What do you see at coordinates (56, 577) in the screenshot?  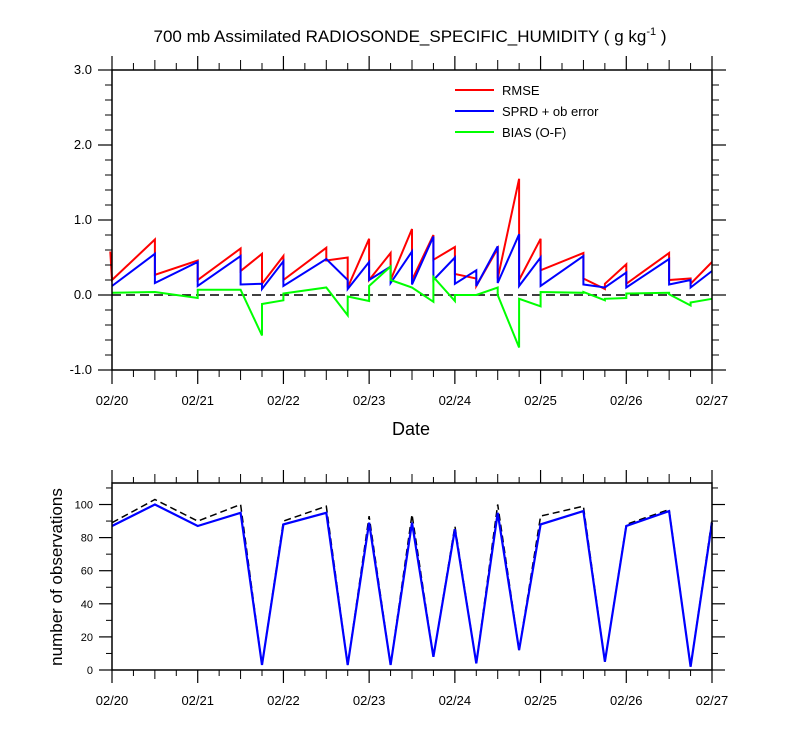 I see `y-axis-label: number of observations` at bounding box center [56, 577].